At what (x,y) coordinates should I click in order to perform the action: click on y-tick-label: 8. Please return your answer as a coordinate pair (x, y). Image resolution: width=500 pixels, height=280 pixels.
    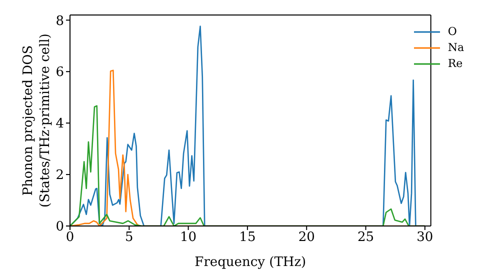
    Looking at the image, I should click on (60, 21).